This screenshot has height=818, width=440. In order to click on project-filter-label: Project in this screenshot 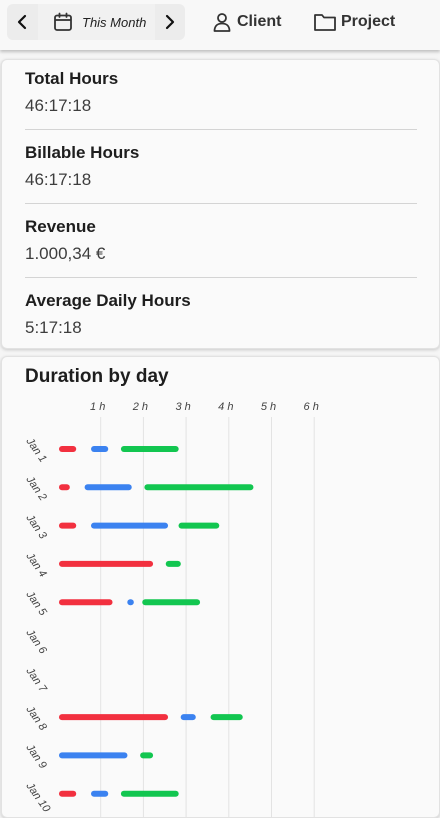, I will do `click(368, 21)`.